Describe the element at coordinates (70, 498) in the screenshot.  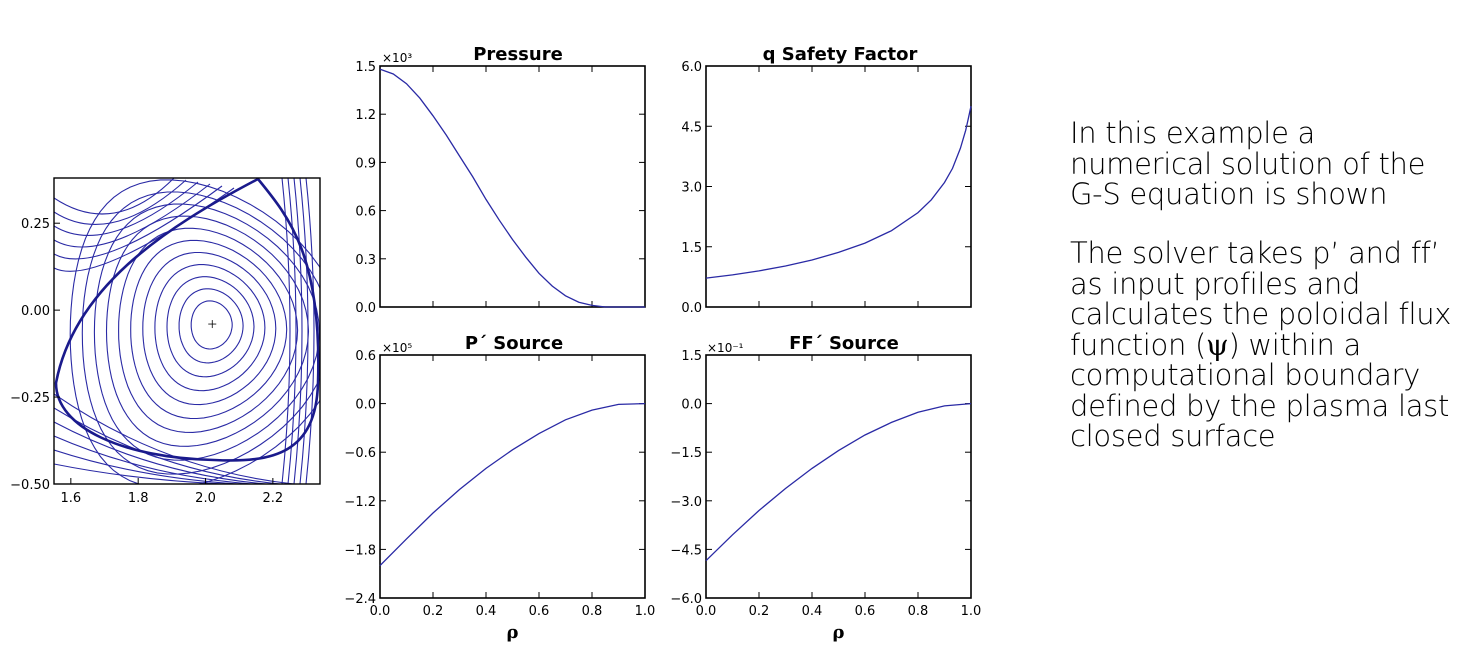
I see `x-tick-label: 1.6` at that location.